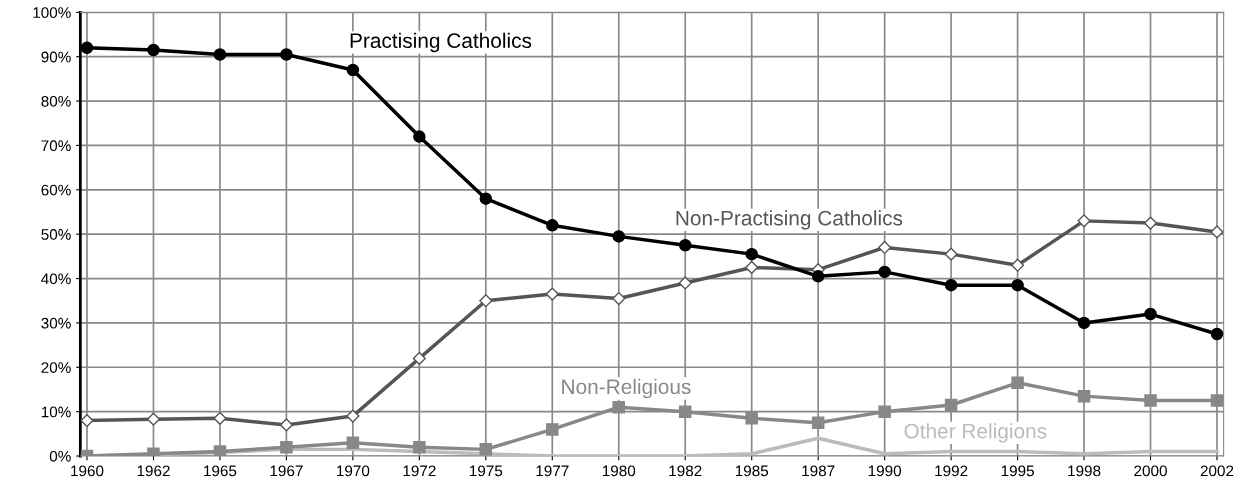 The width and height of the screenshot is (1236, 493). What do you see at coordinates (52, 13) in the screenshot?
I see `y-tick-label: 100%` at bounding box center [52, 13].